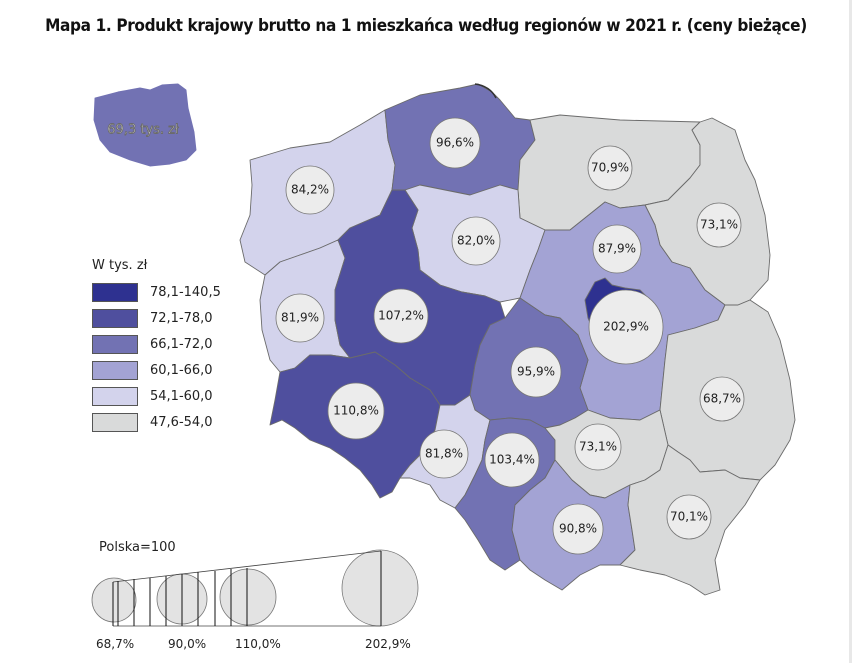 This screenshot has height=663, width=852. Describe the element at coordinates (388, 644) in the screenshot. I see `scale-label-max: 202,9%` at that location.